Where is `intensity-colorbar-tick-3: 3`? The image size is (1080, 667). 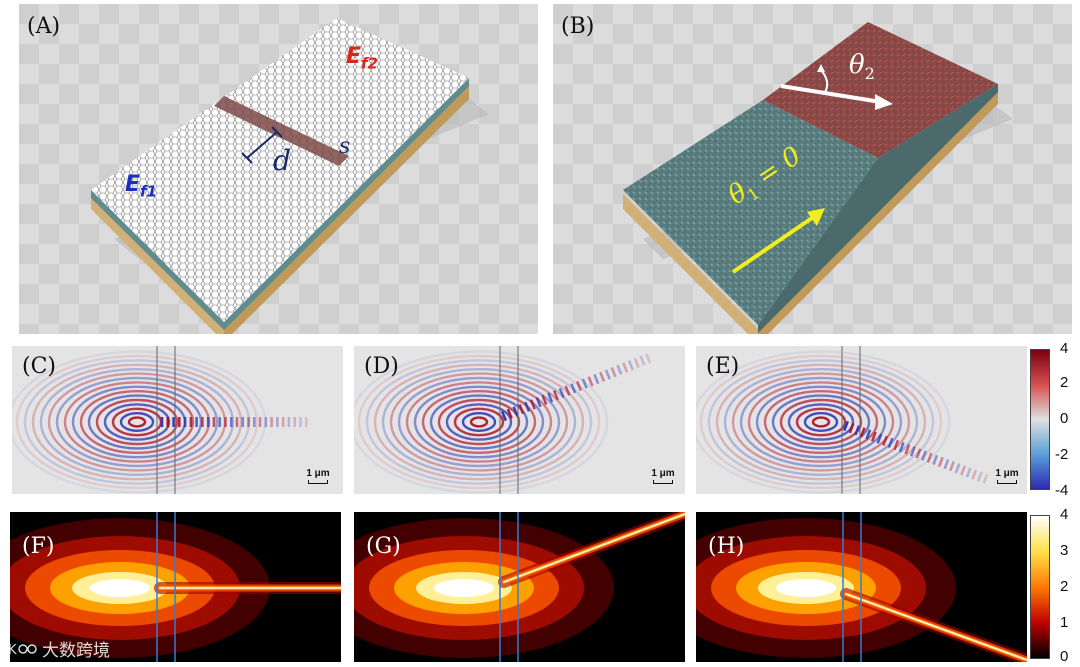
intensity-colorbar-tick-3: 3 is located at coordinates (1064, 550).